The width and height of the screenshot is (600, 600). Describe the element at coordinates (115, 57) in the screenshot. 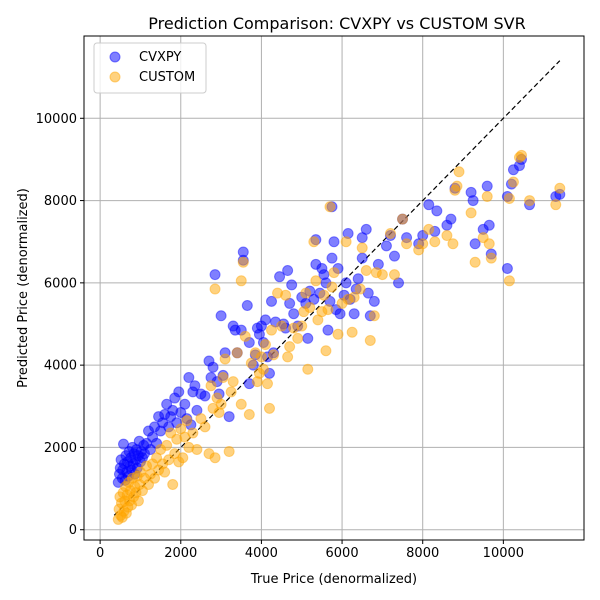

I see `legend-marker-cvxpy` at that location.